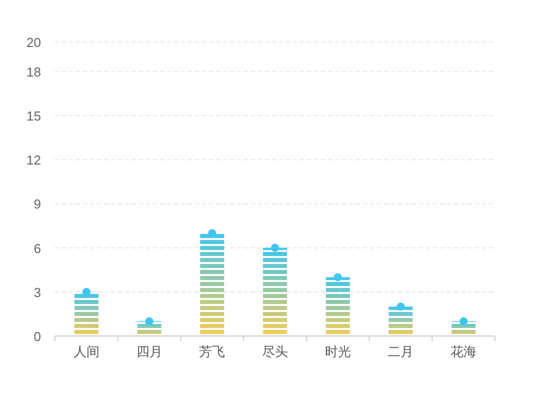 The width and height of the screenshot is (550, 420). What do you see at coordinates (37, 292) in the screenshot?
I see `y-tick-label: 3` at bounding box center [37, 292].